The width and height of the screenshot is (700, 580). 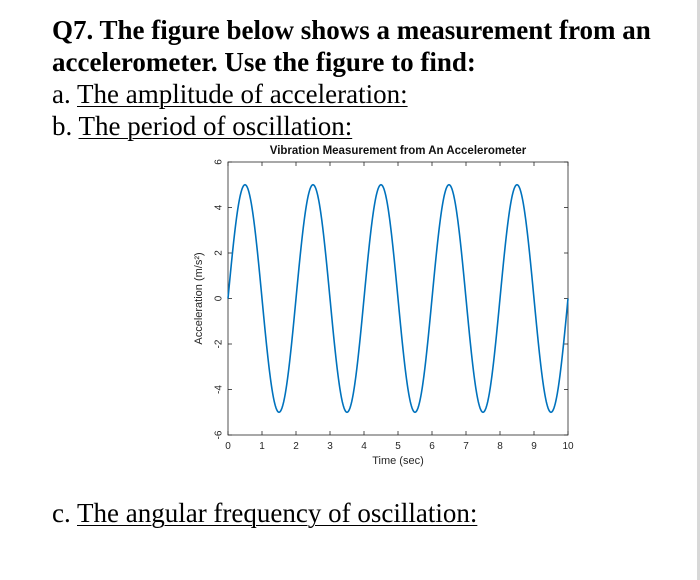 What do you see at coordinates (219, 434) in the screenshot?
I see `y-tick-label: -6` at bounding box center [219, 434].